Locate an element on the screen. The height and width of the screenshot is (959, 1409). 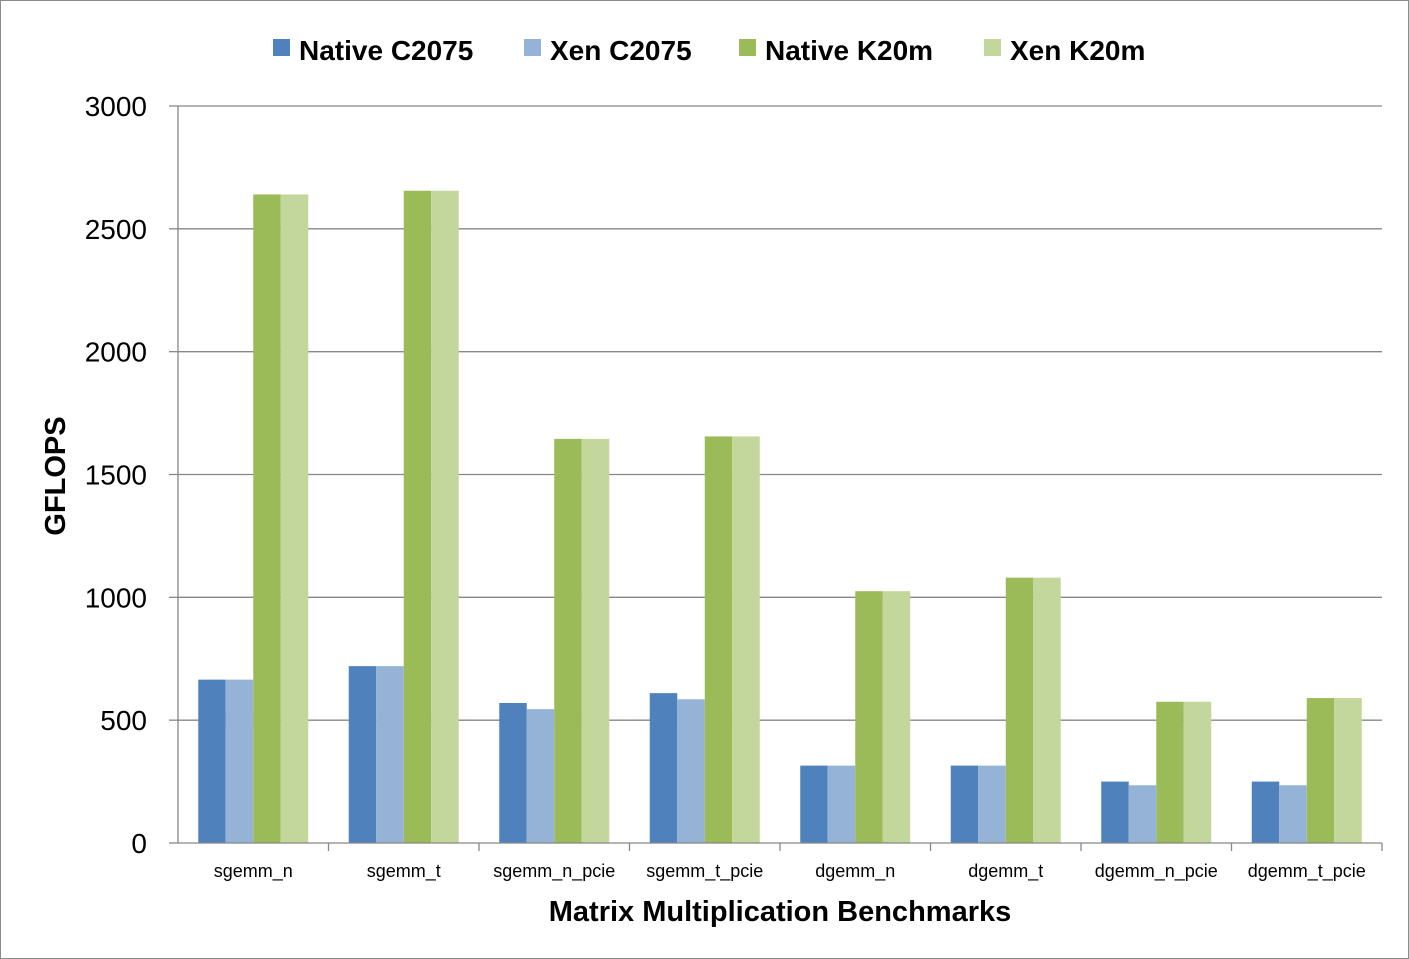
legend-label: Native C2075 is located at coordinates (386, 50).